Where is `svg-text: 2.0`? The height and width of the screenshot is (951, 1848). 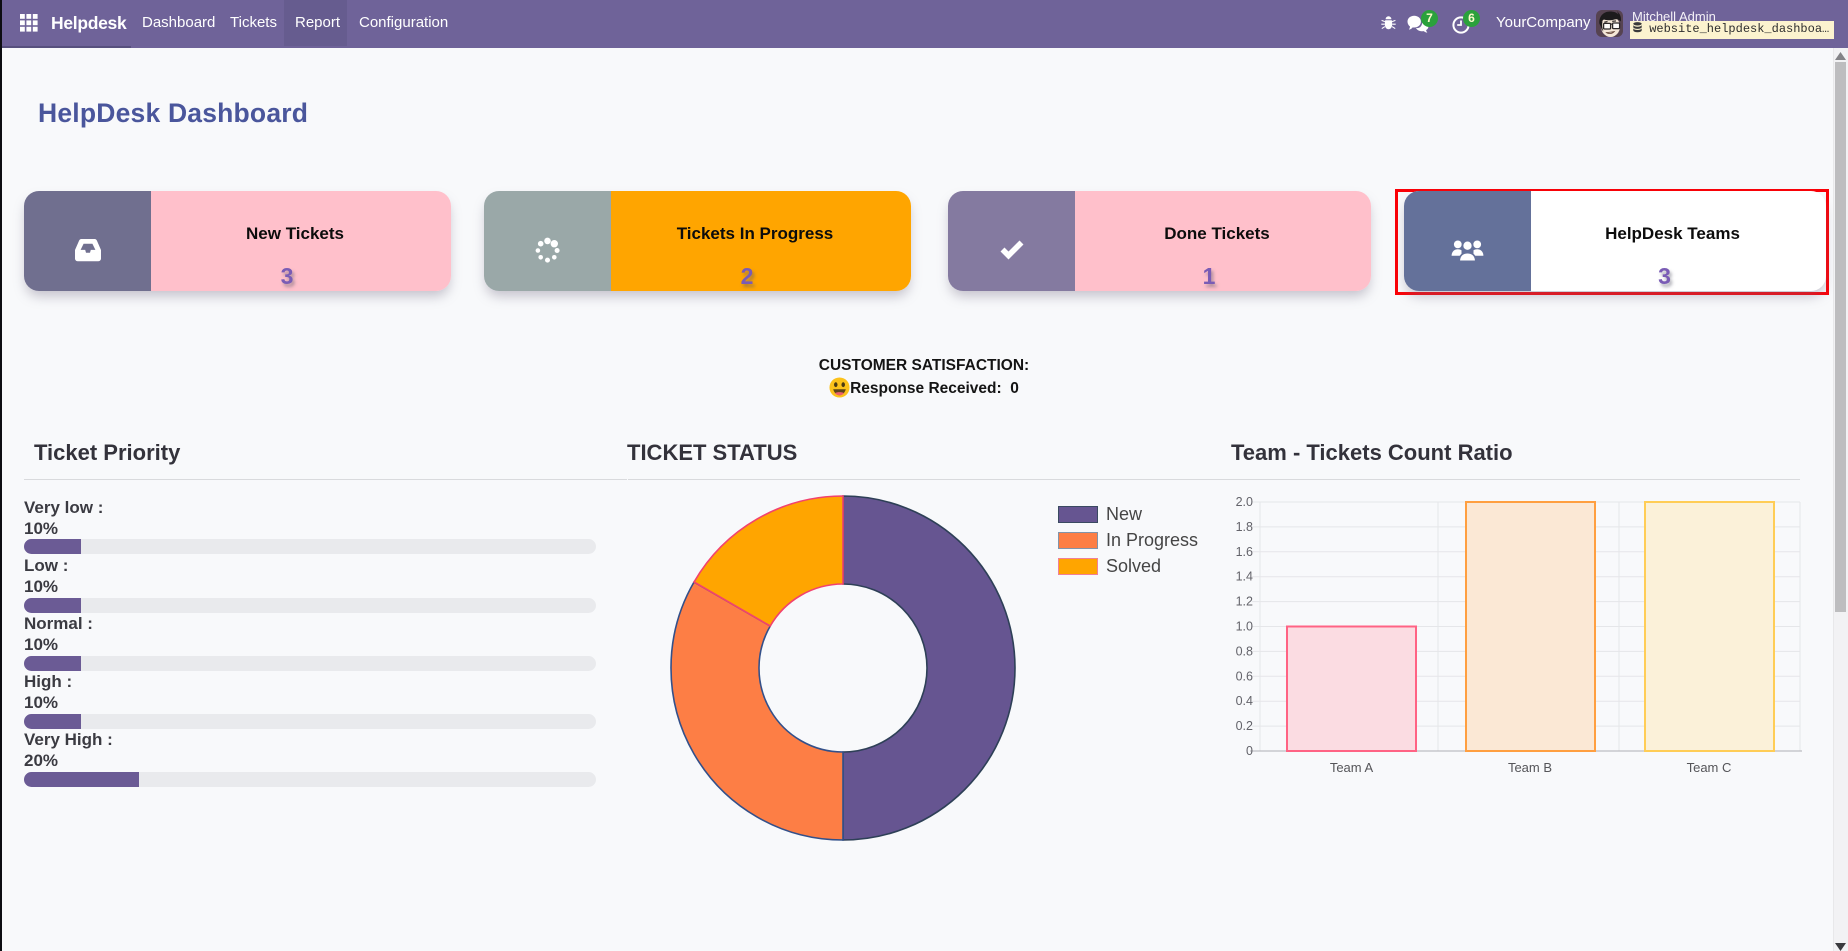
svg-text: 2.0 is located at coordinates (1244, 502).